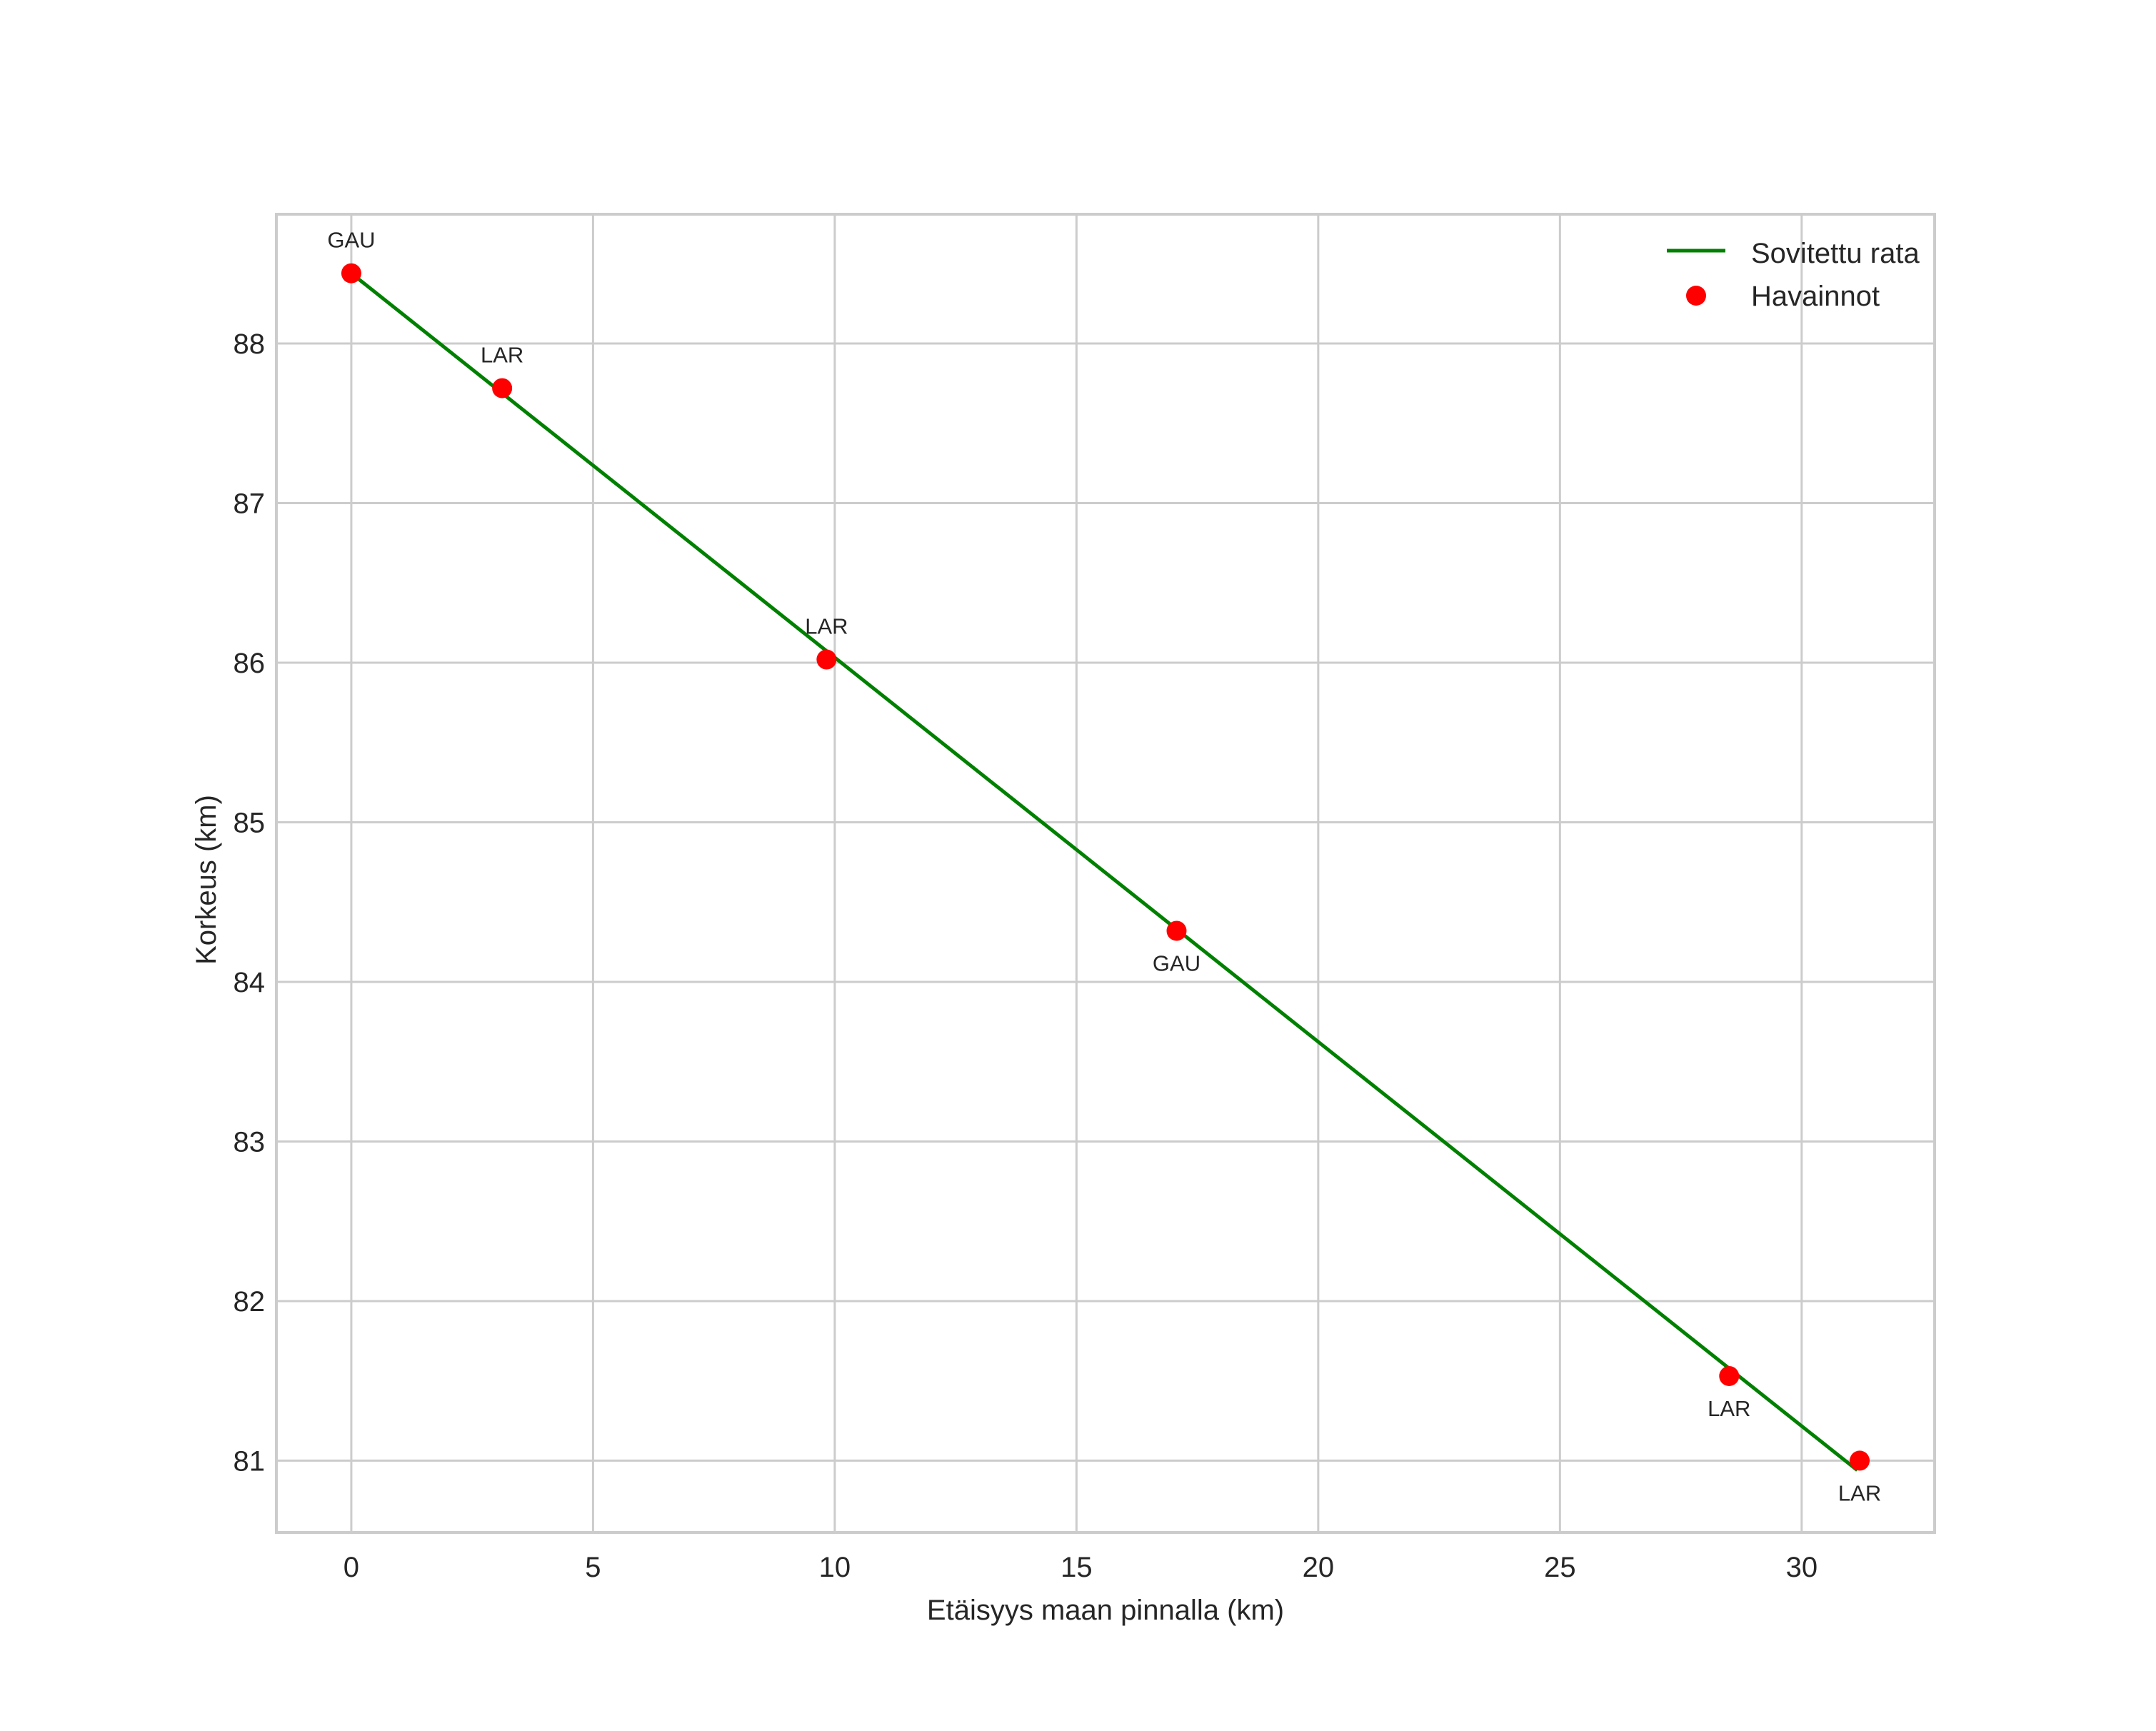 The width and height of the screenshot is (2156, 1731). I want to click on x-tick-label: 5, so click(593, 1567).